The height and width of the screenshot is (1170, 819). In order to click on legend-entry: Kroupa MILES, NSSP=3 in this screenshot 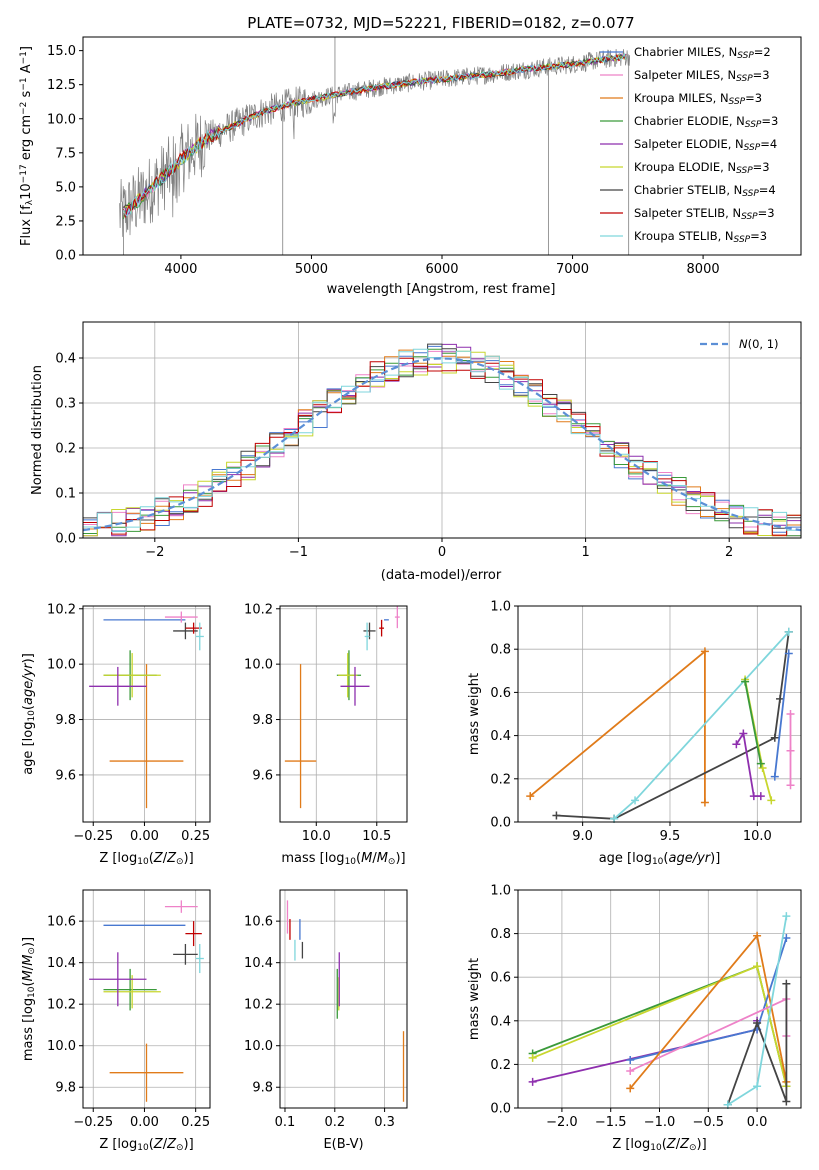, I will do `click(698, 99)`.